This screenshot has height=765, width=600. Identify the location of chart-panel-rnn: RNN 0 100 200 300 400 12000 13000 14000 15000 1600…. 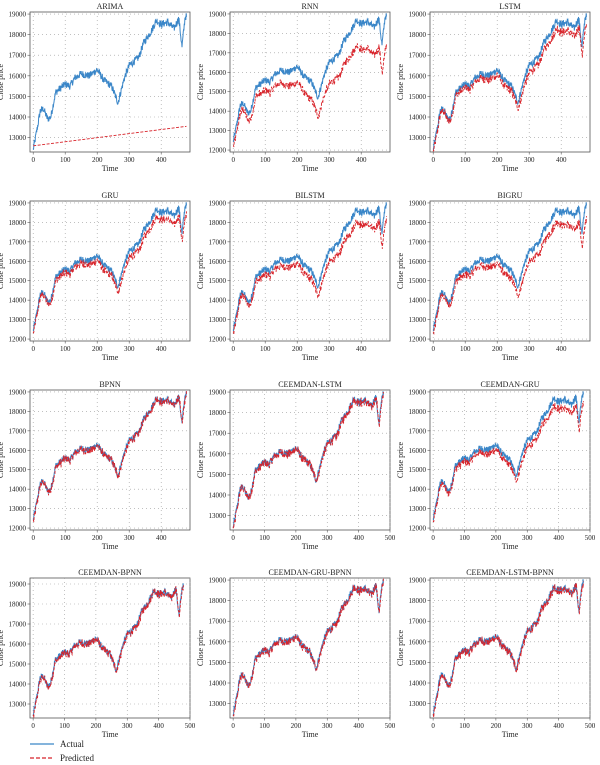
(293, 87).